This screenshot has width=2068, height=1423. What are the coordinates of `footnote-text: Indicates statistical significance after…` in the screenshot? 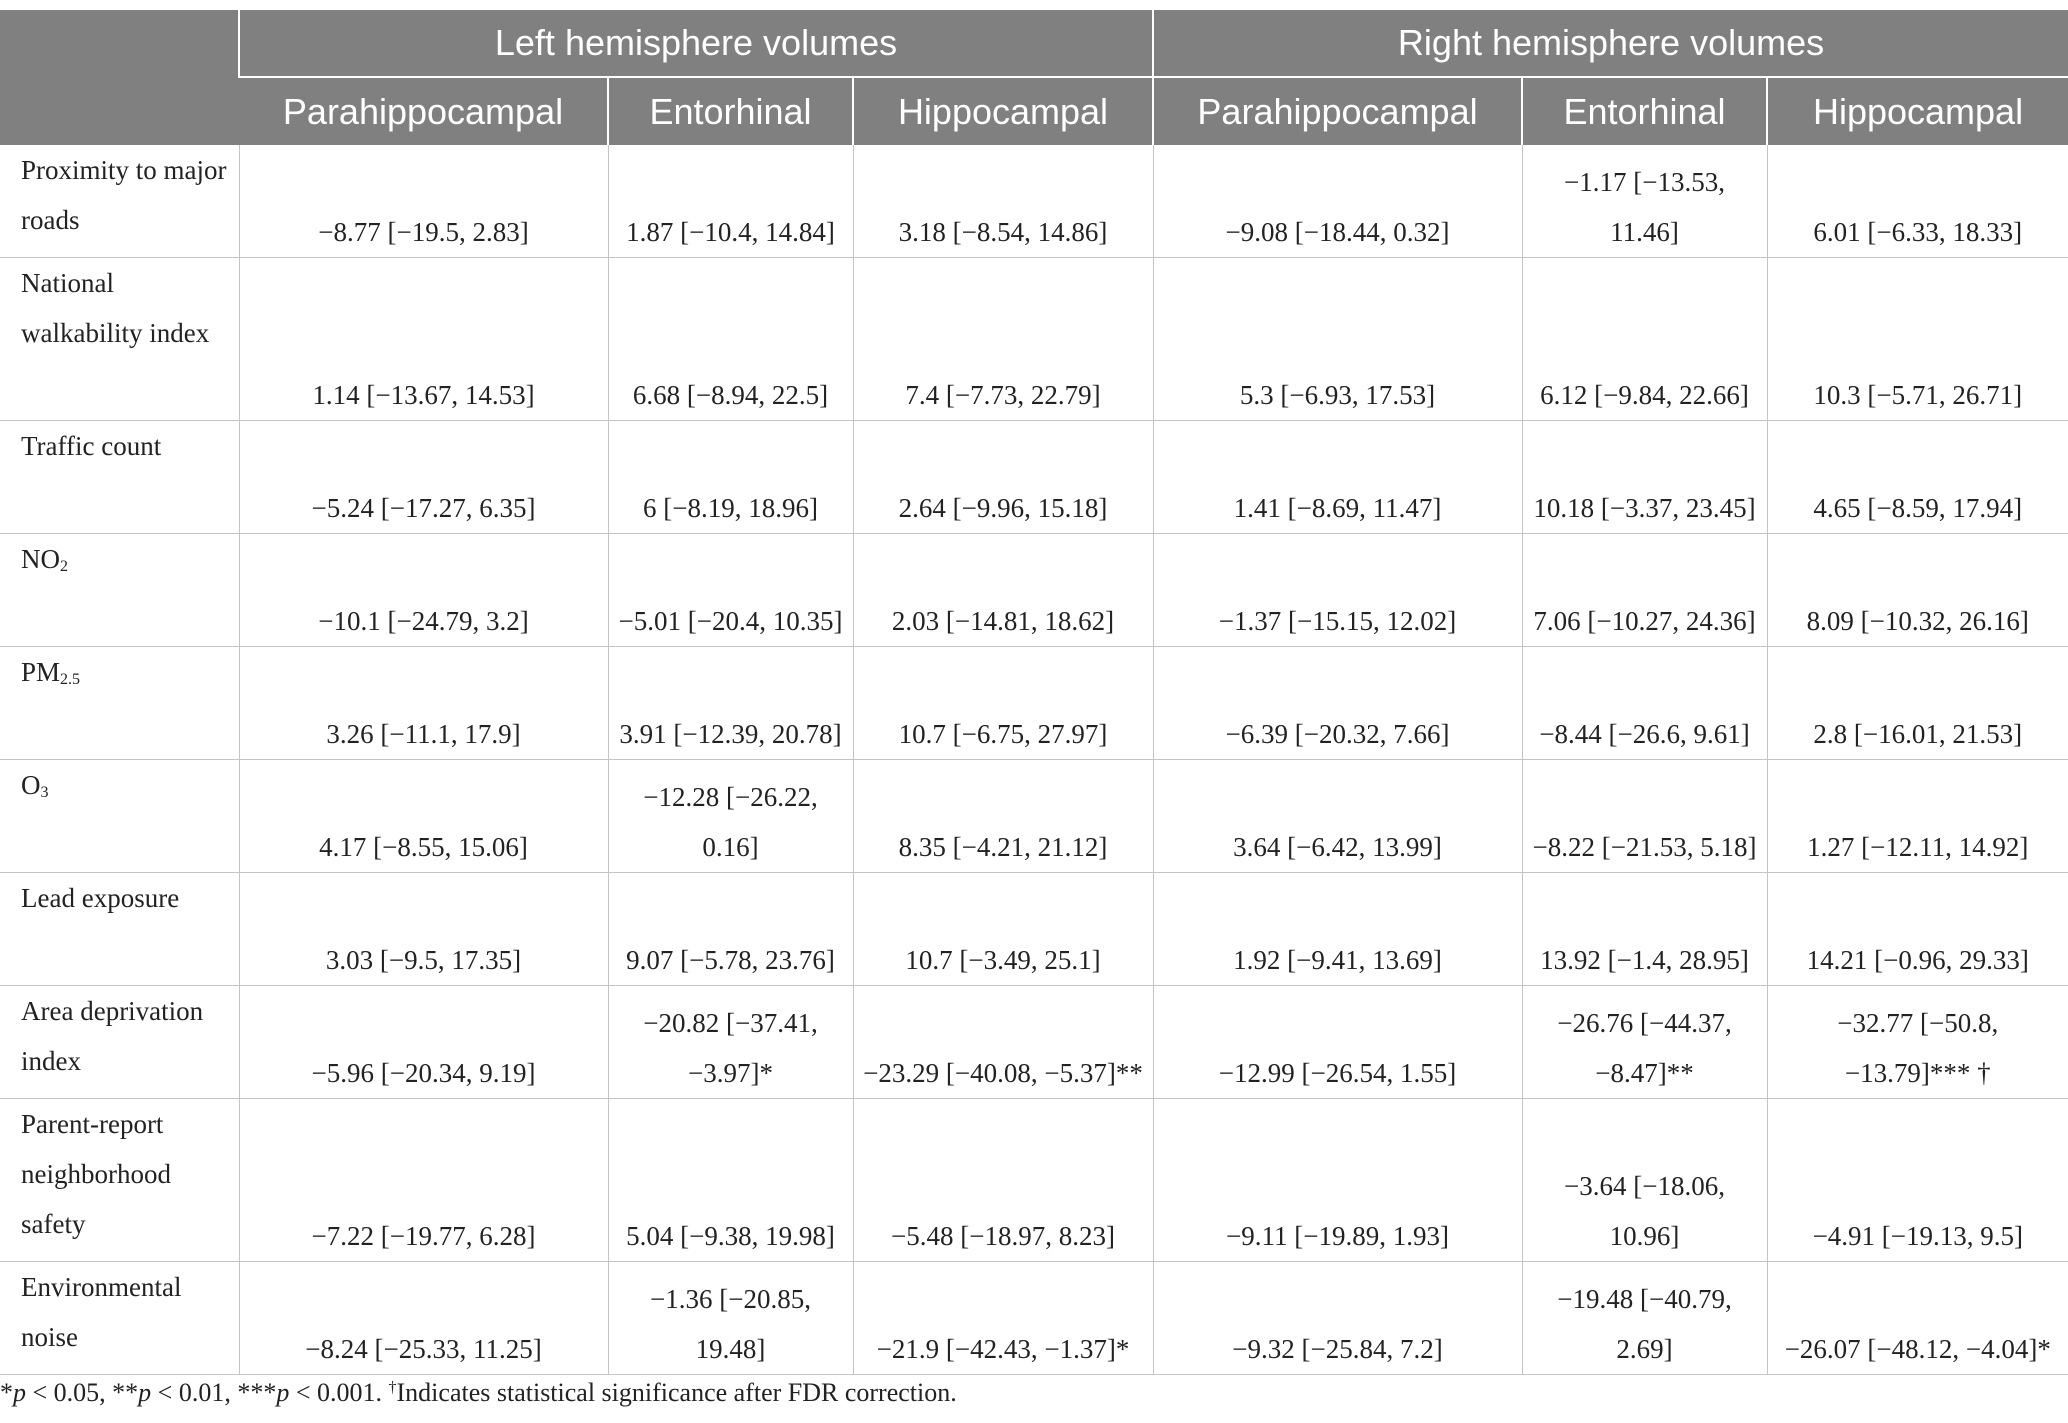 It's located at (676, 1392).